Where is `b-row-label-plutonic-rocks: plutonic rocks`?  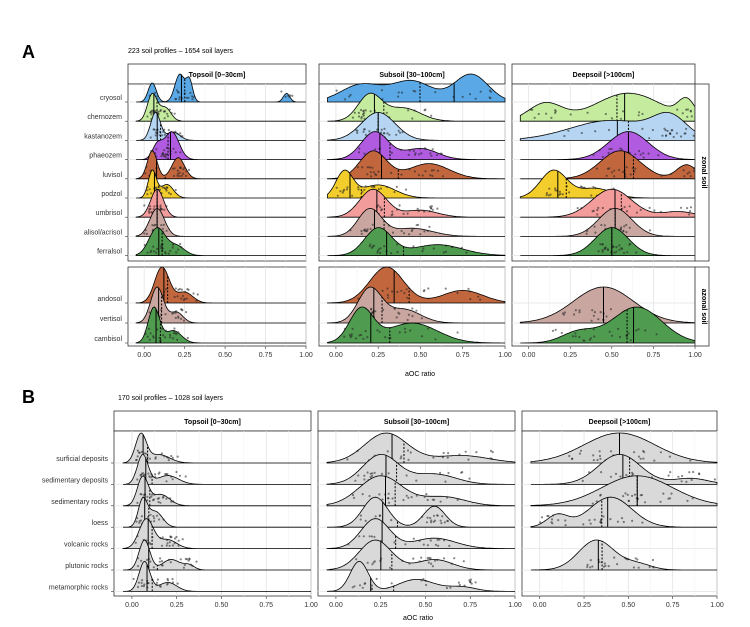
b-row-label-plutonic-rocks: plutonic rocks is located at coordinates (86, 566).